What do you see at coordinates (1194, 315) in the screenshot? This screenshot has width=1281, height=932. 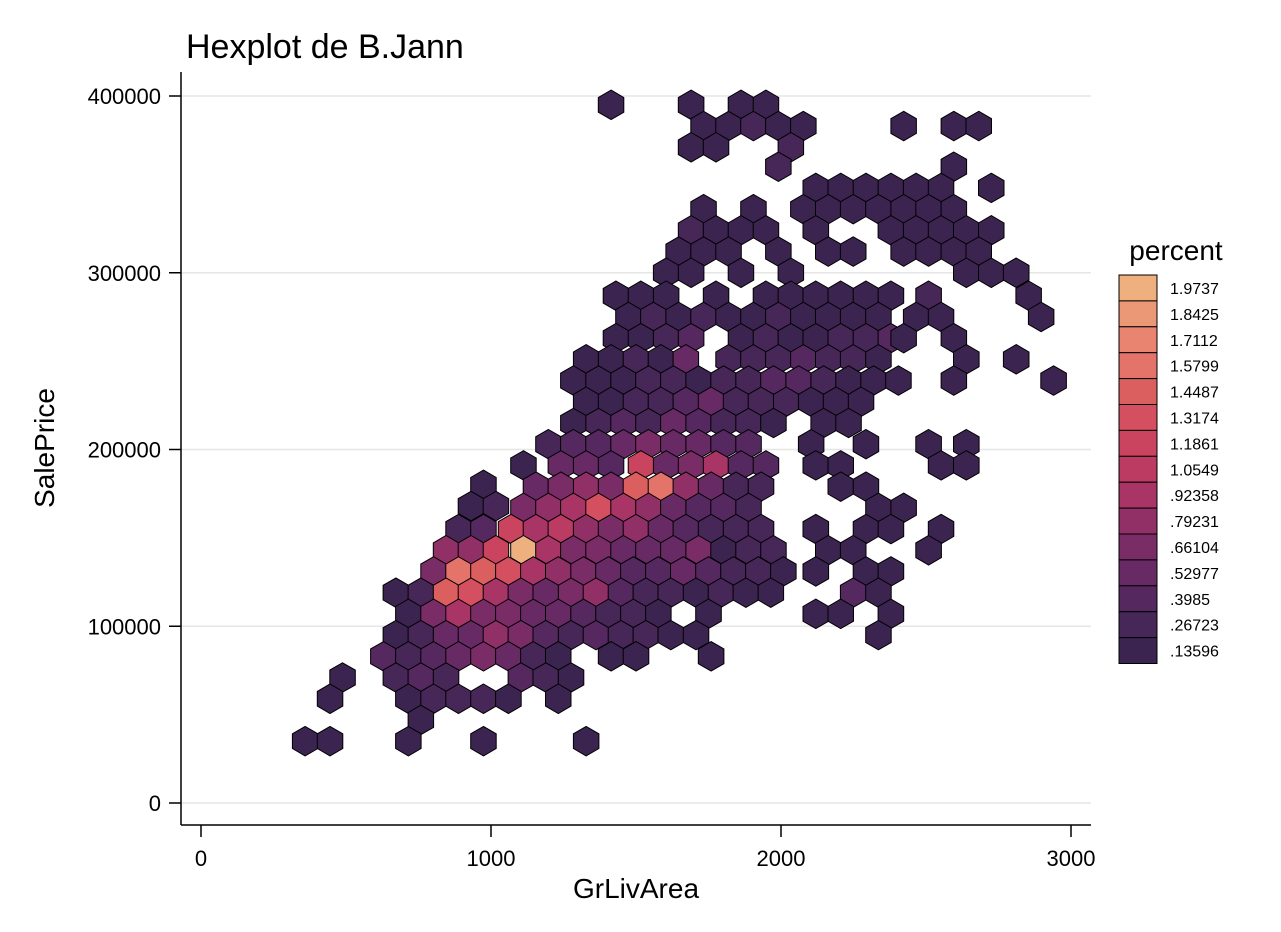 I see `legend-label: 1.8425` at bounding box center [1194, 315].